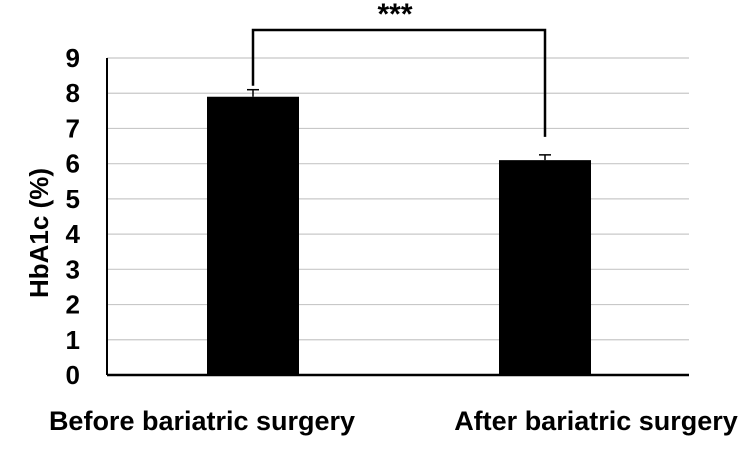  I want to click on category-label-before: Before bariatric surgery, so click(202, 421).